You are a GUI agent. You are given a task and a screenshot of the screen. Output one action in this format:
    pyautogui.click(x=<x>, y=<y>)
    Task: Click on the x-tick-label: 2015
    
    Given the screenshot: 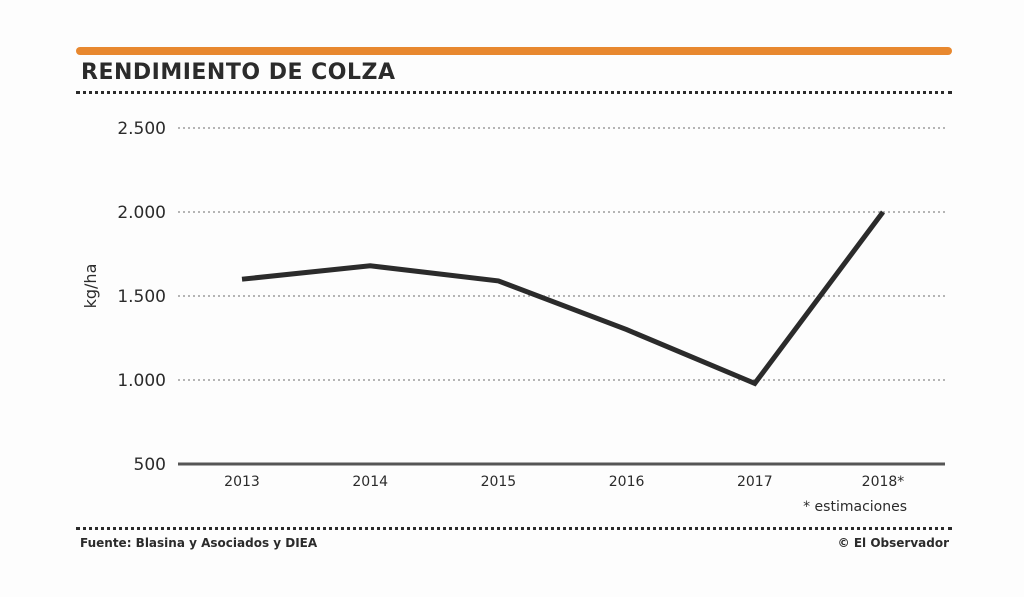 What is the action you would take?
    pyautogui.click(x=499, y=482)
    